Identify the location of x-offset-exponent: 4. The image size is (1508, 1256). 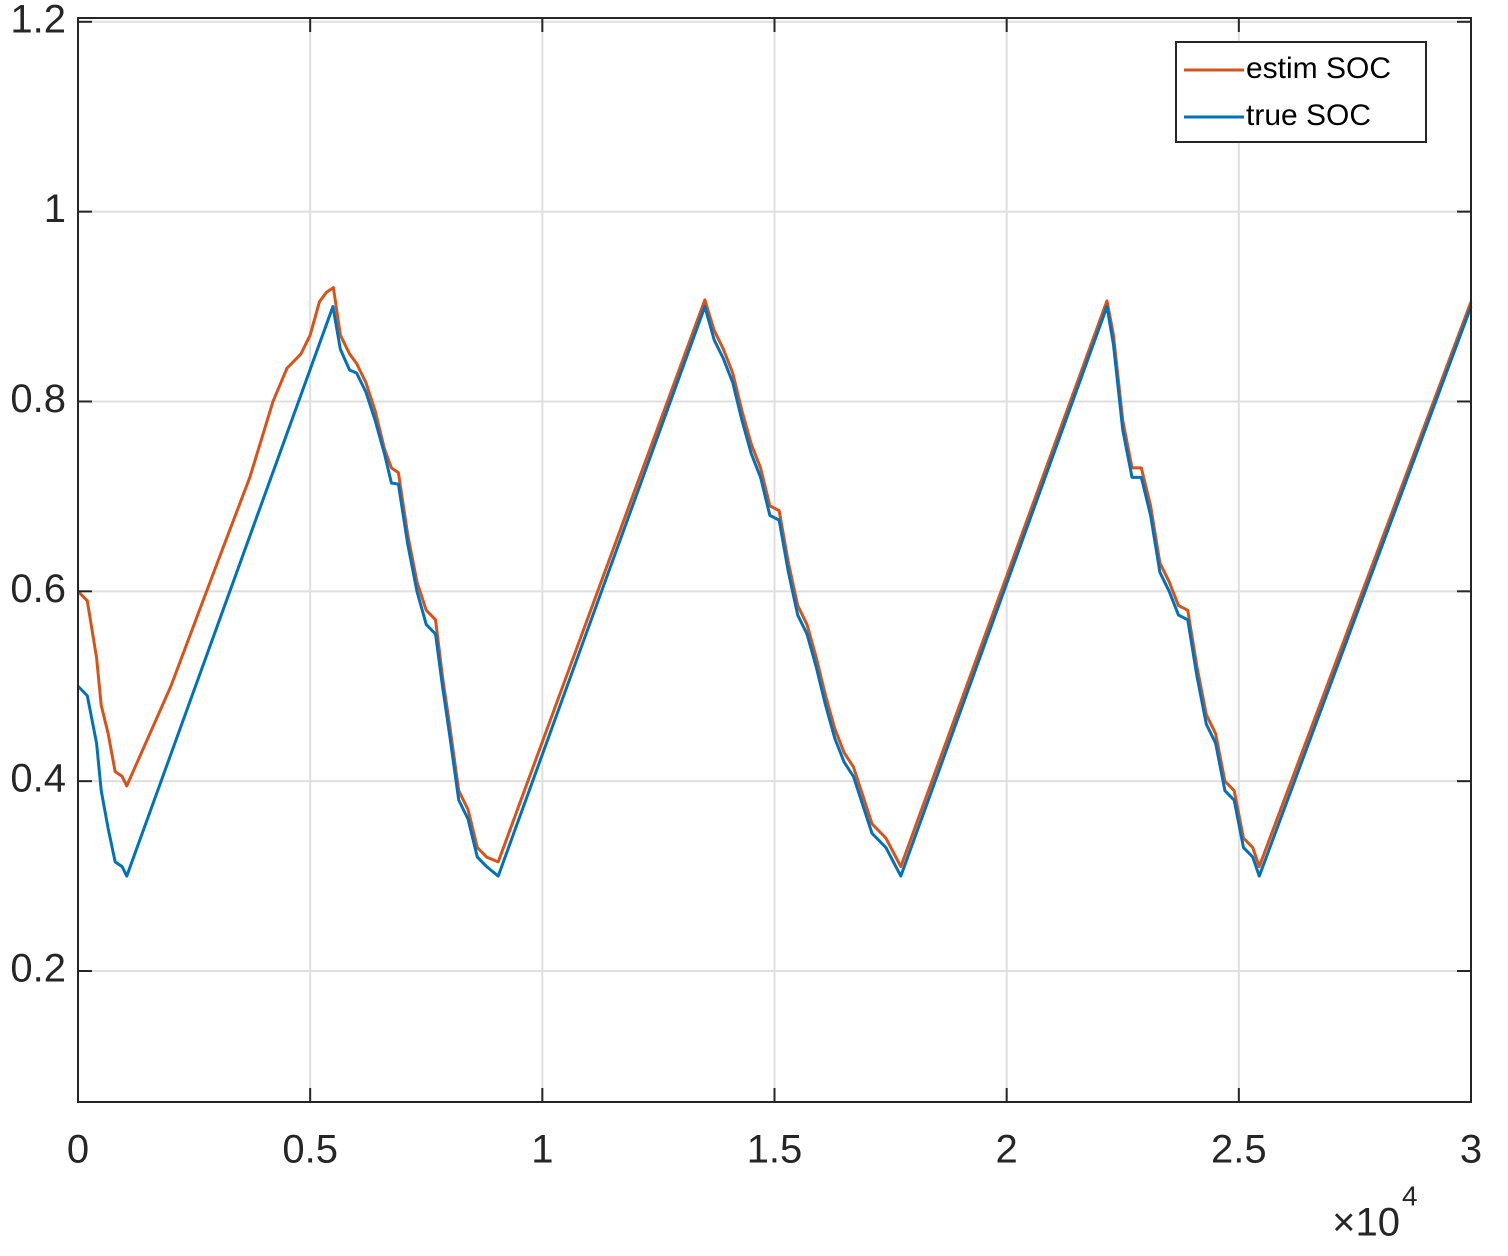
(1410, 1195).